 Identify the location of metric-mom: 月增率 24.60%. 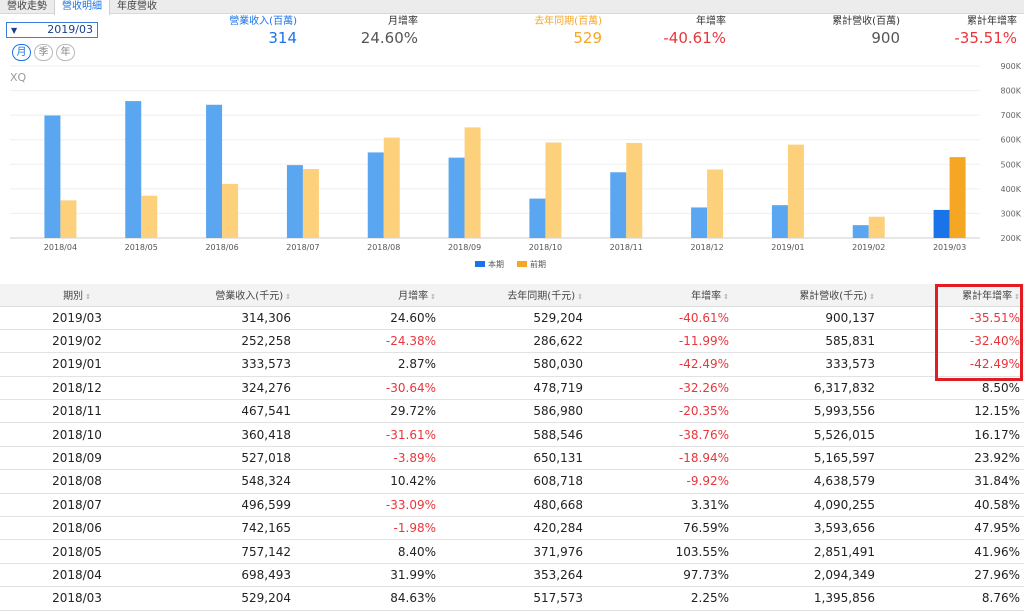
(376, 32).